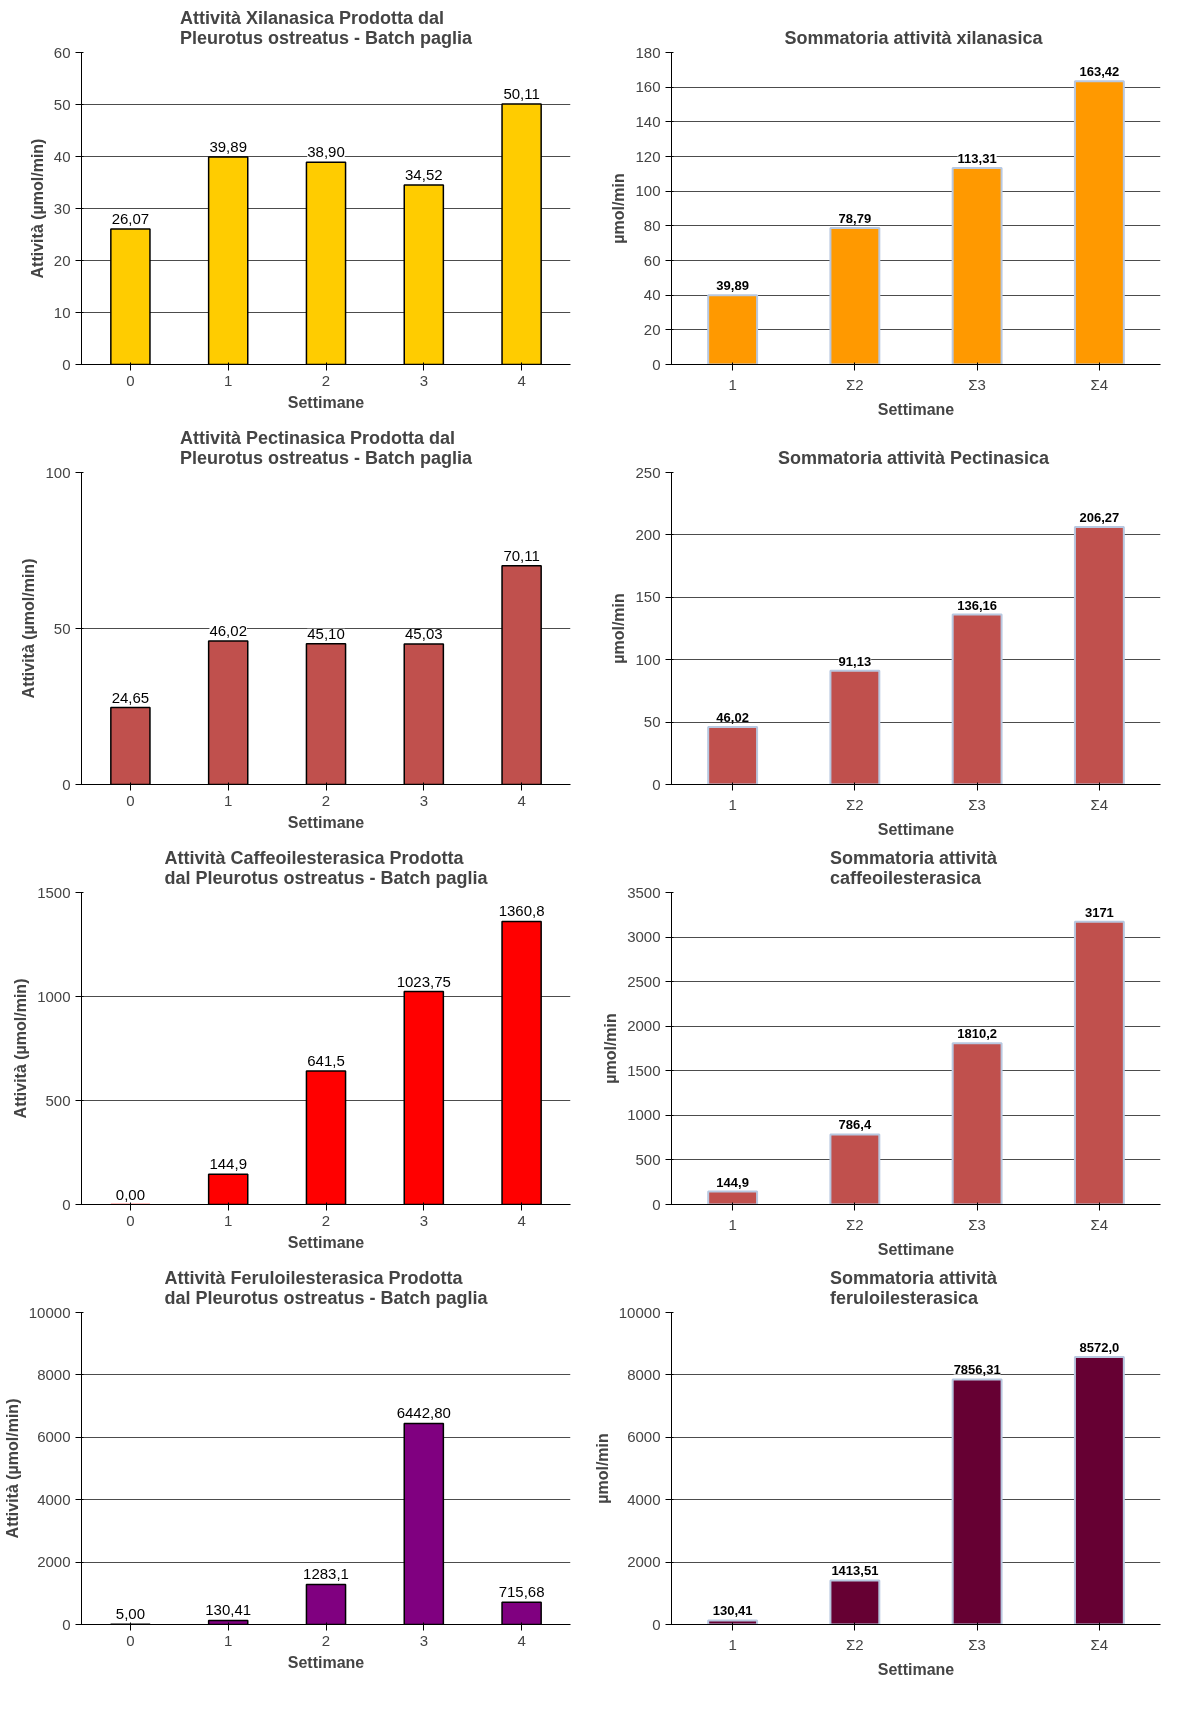 The height and width of the screenshot is (1719, 1197). I want to click on y-tick-label: 10, so click(62, 312).